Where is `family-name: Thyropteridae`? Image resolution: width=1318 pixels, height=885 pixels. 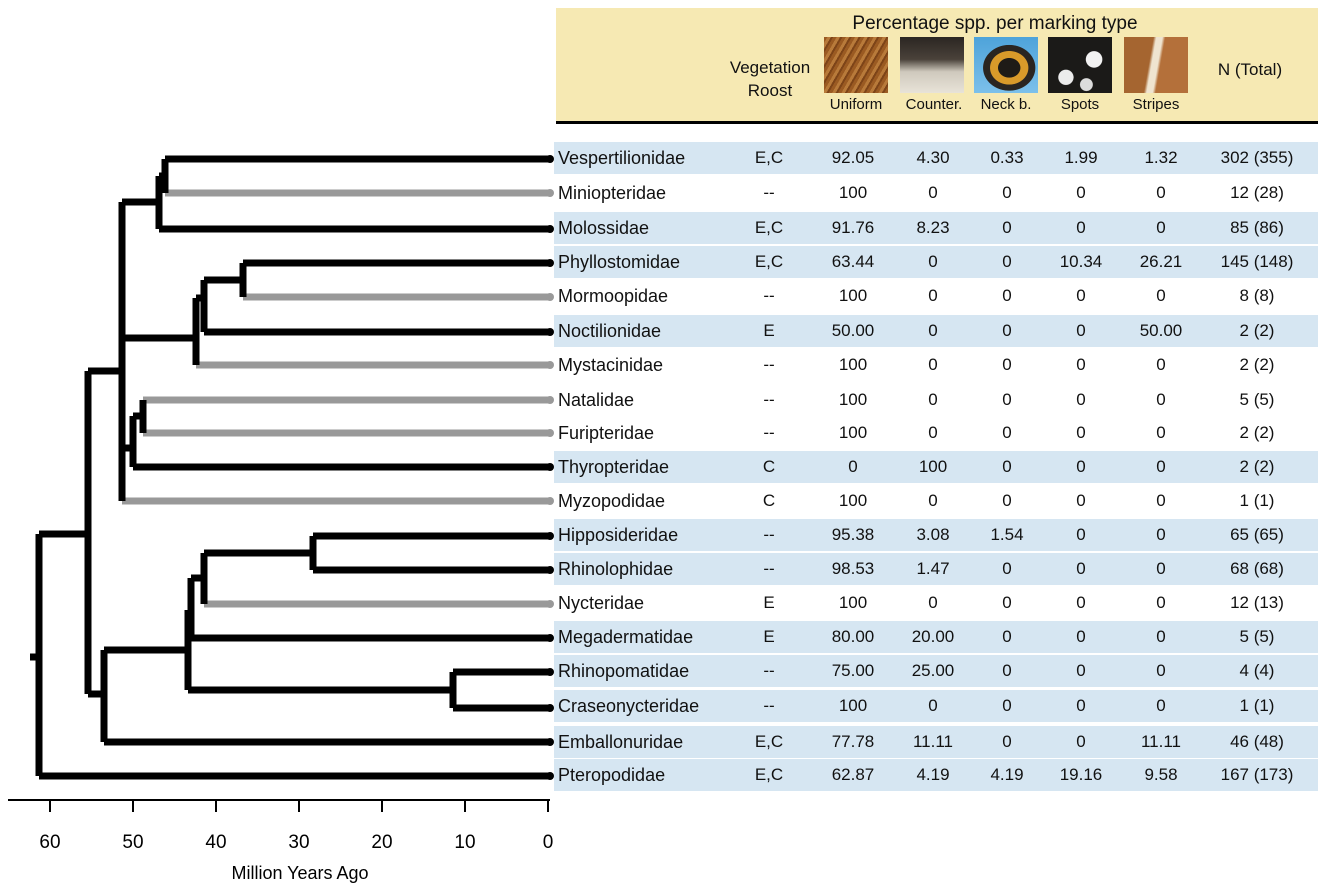
family-name: Thyropteridae is located at coordinates (614, 467).